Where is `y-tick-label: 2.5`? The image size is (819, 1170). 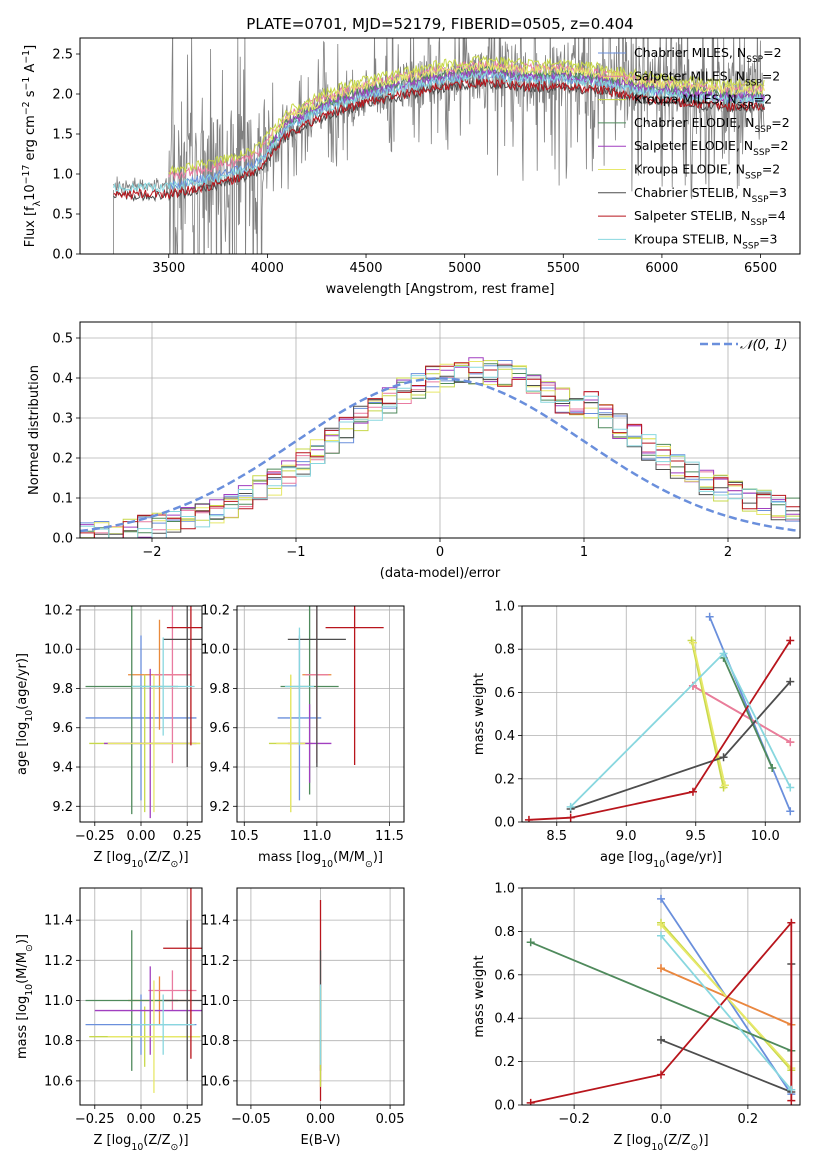
y-tick-label: 2.5 is located at coordinates (62, 55).